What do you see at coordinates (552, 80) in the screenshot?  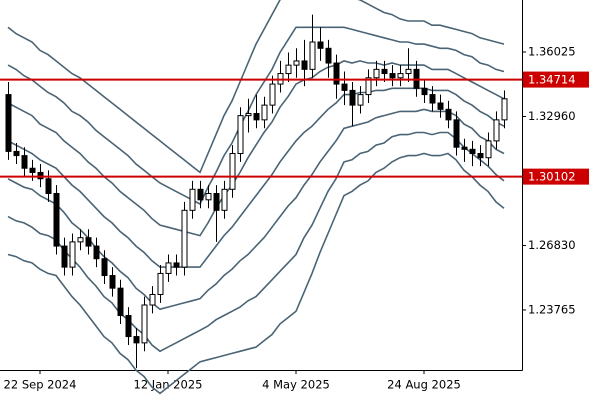 I see `level-label: 1.34714` at bounding box center [552, 80].